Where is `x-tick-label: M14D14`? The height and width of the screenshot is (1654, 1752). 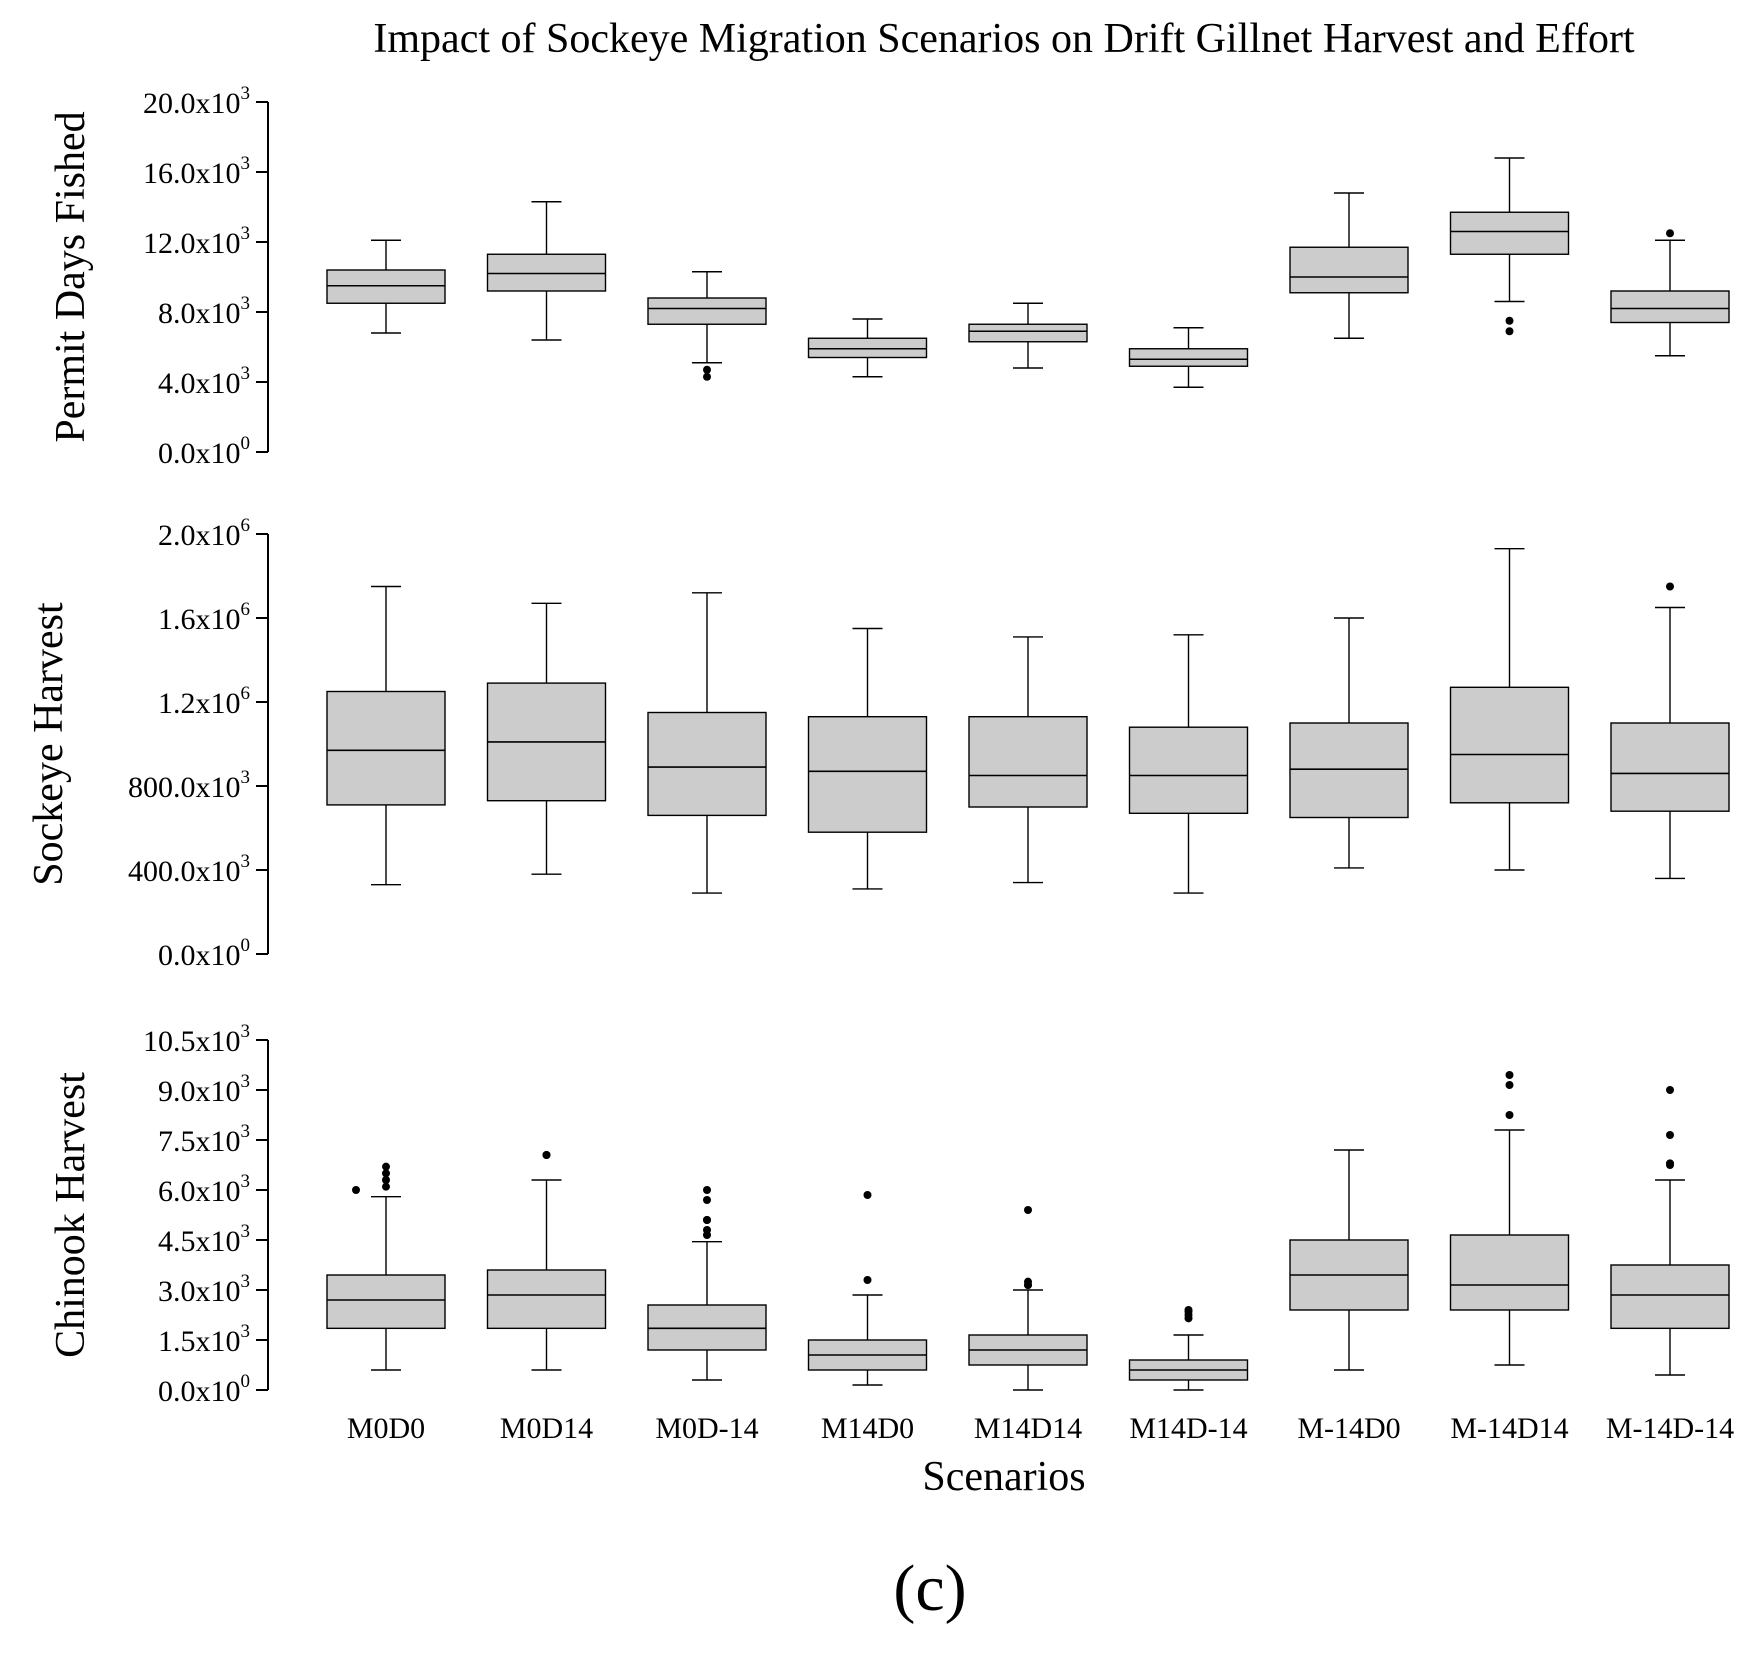 x-tick-label: M14D14 is located at coordinates (1028, 1428).